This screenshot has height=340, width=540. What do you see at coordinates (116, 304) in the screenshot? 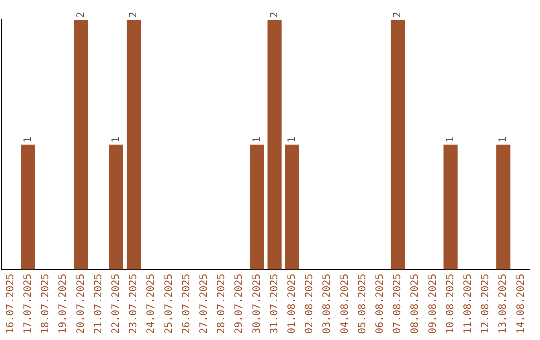
I see `x-tick-label: 22.07.2025` at bounding box center [116, 304].